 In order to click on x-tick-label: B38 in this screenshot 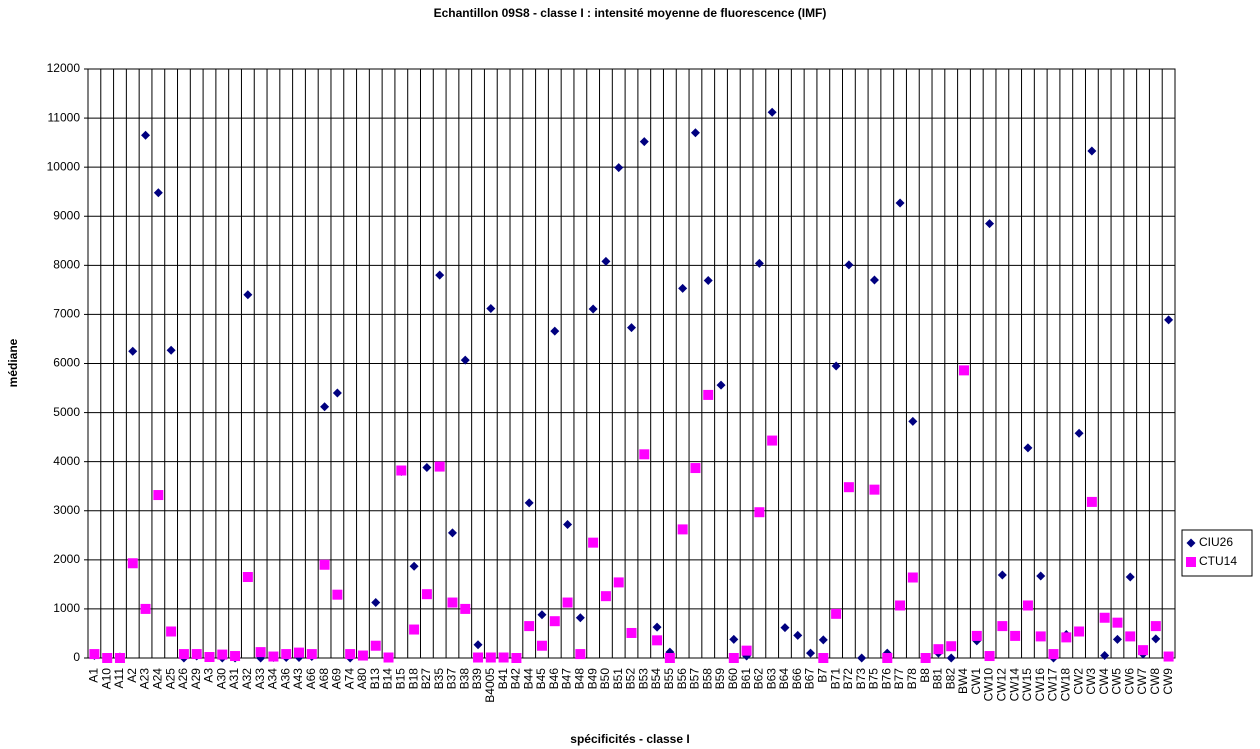, I will do `click(464, 679)`.